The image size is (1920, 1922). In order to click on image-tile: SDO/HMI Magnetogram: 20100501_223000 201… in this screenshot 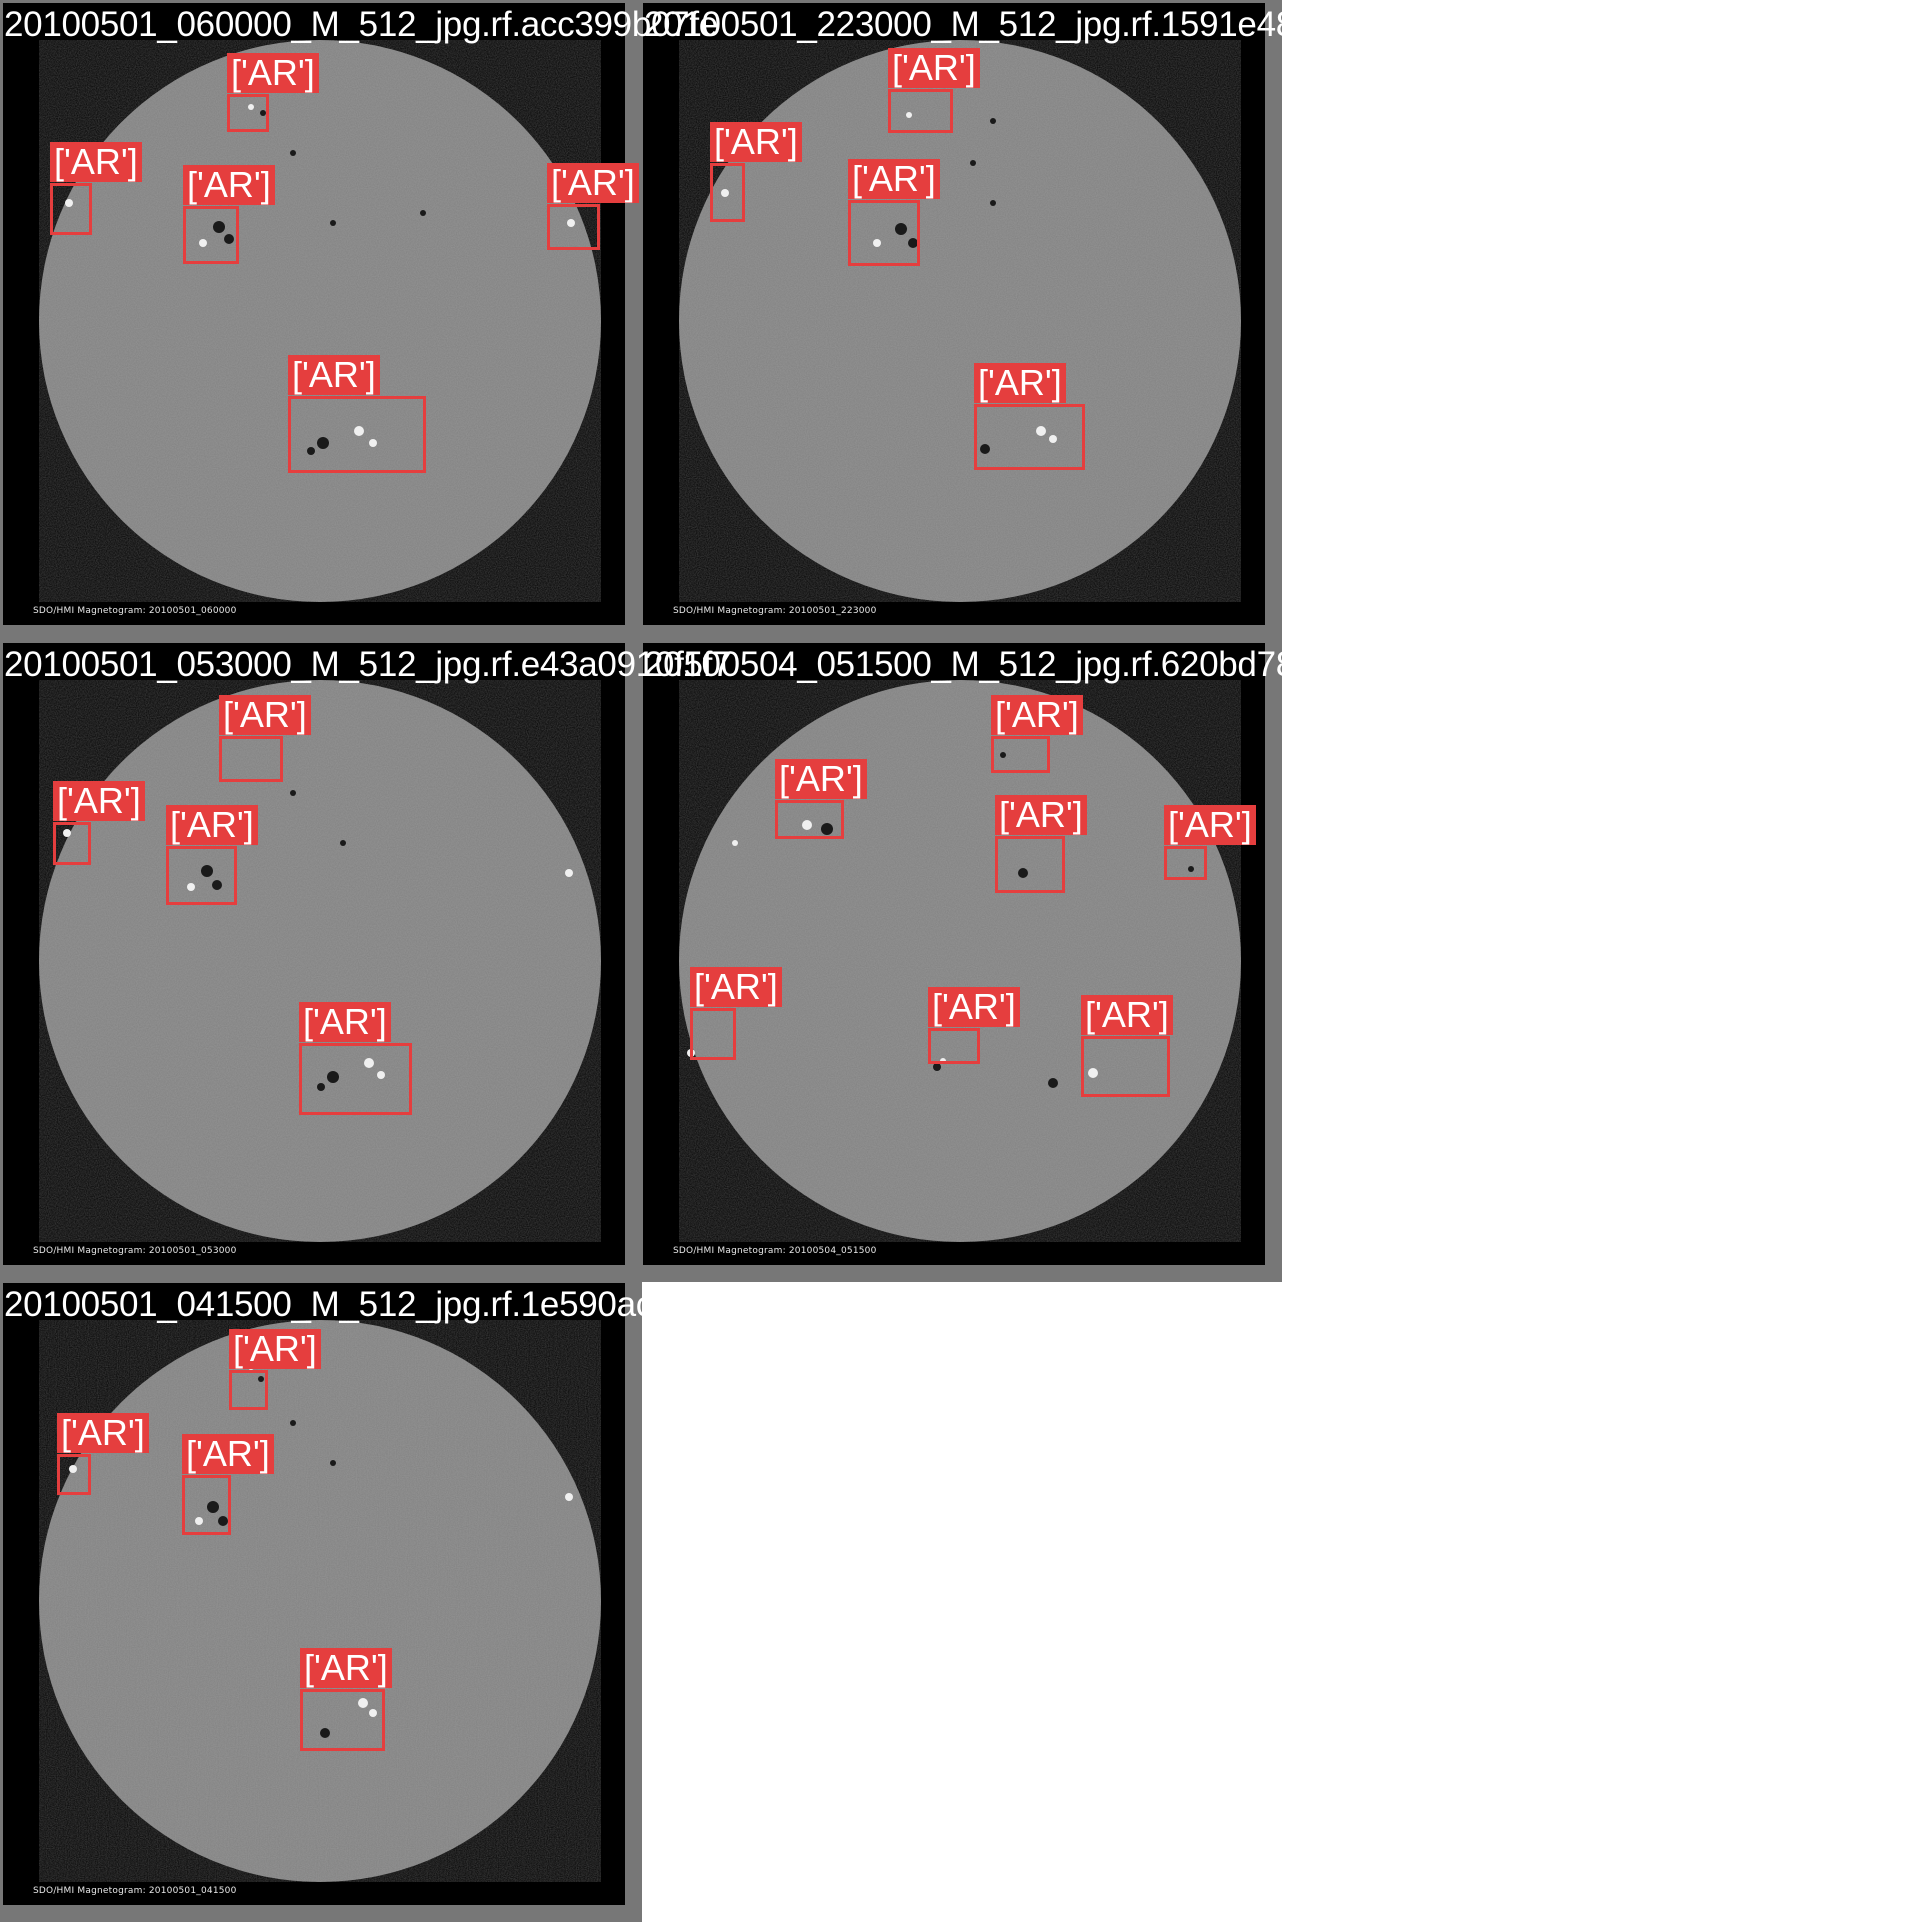, I will do `click(1006, 321)`.